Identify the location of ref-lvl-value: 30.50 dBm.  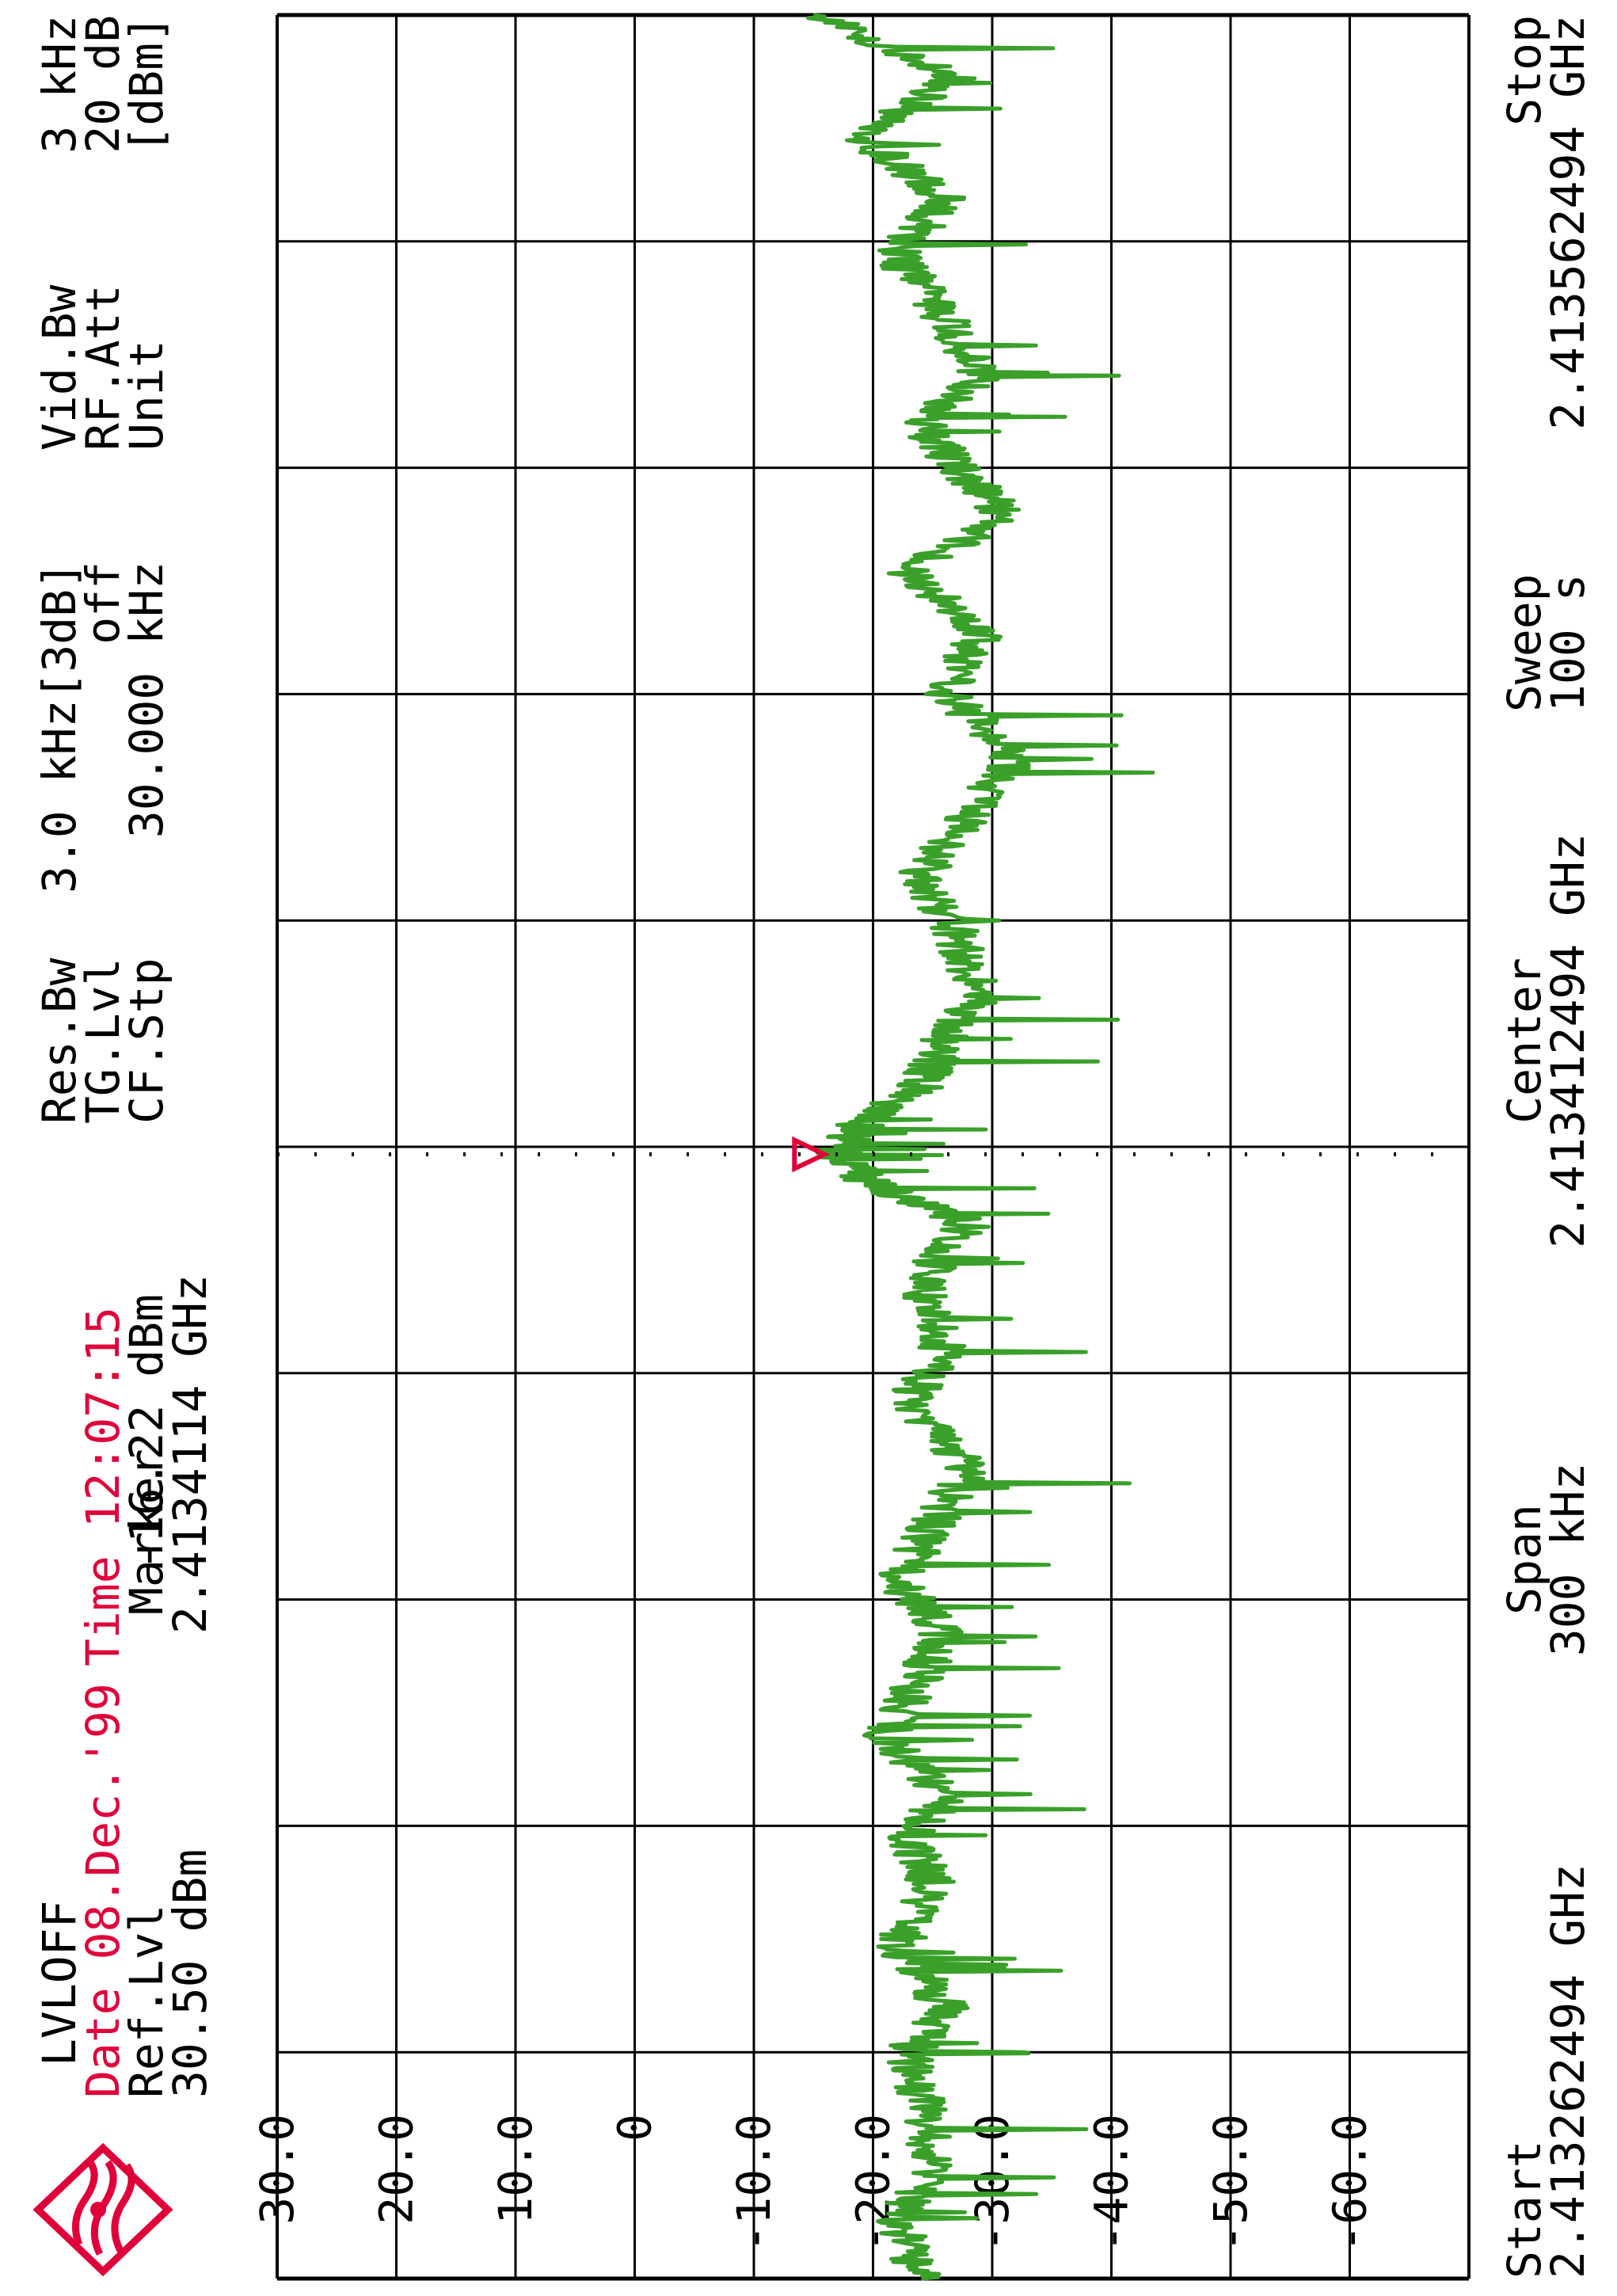
(190, 1973).